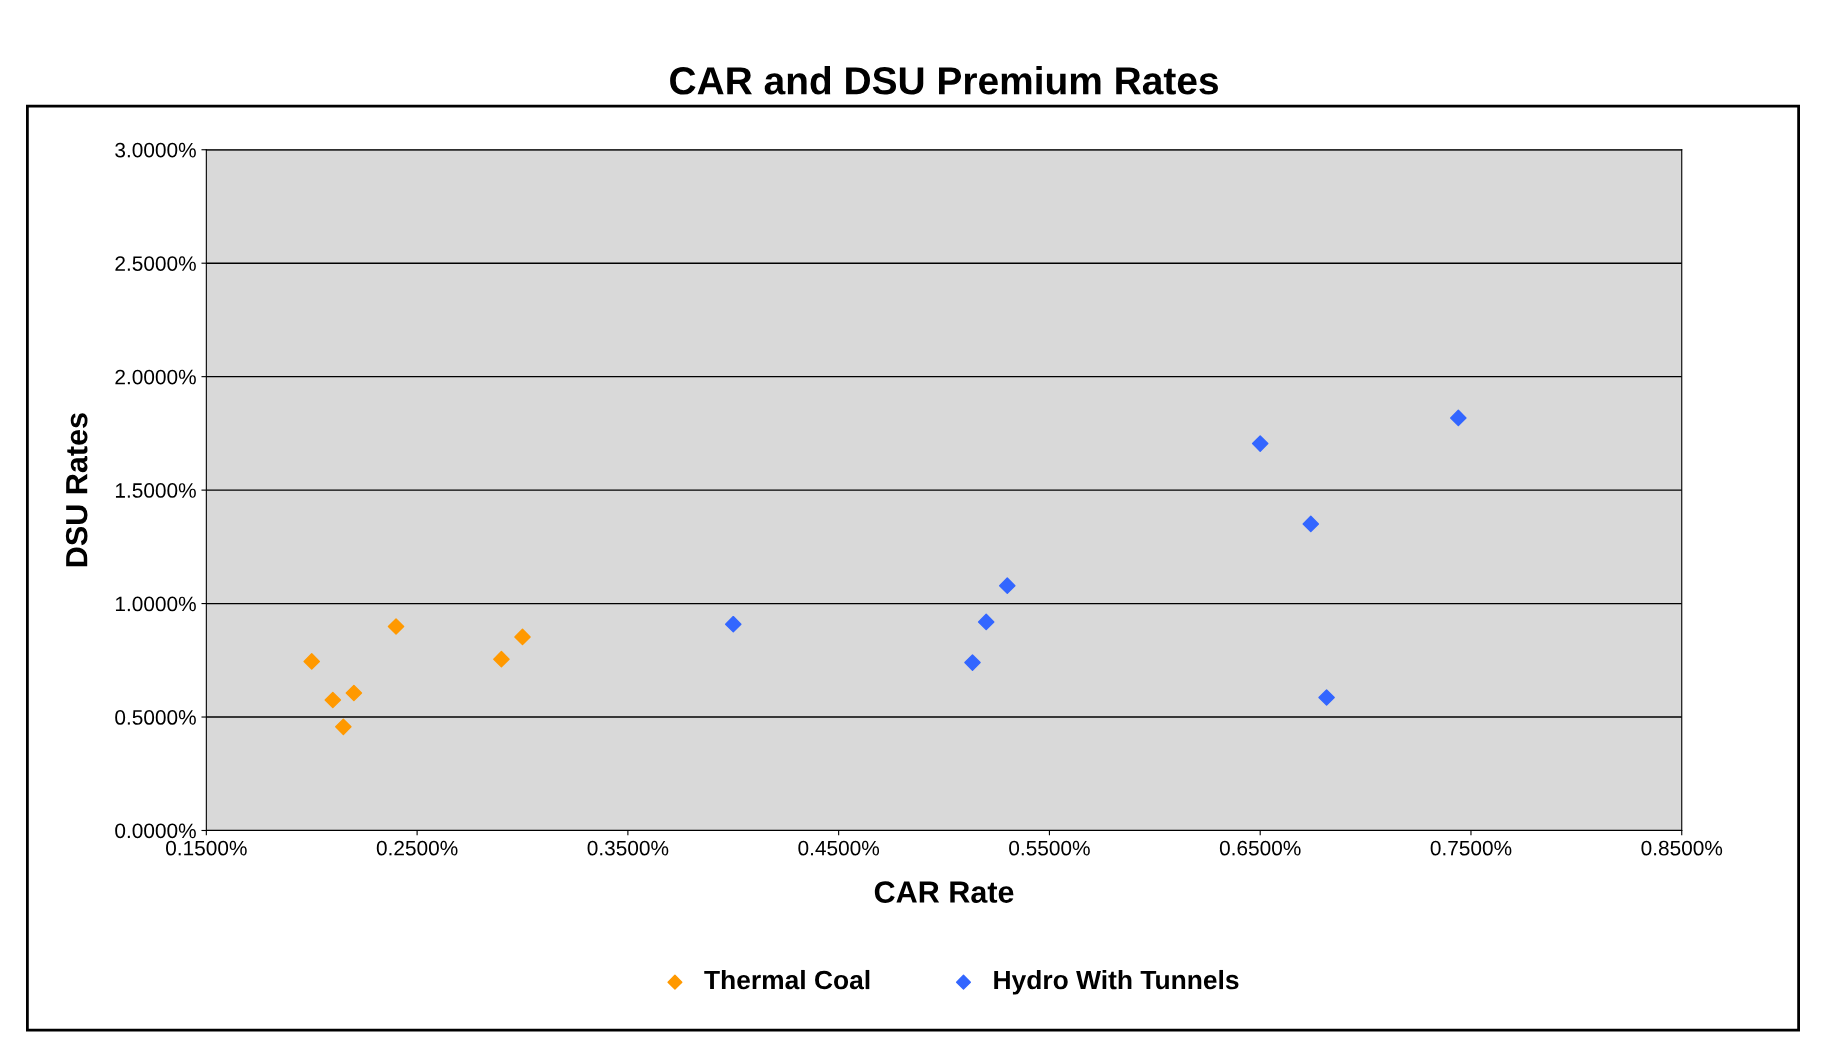 The width and height of the screenshot is (1826, 1062). What do you see at coordinates (417, 848) in the screenshot?
I see `x-tick-label: 0.2500%` at bounding box center [417, 848].